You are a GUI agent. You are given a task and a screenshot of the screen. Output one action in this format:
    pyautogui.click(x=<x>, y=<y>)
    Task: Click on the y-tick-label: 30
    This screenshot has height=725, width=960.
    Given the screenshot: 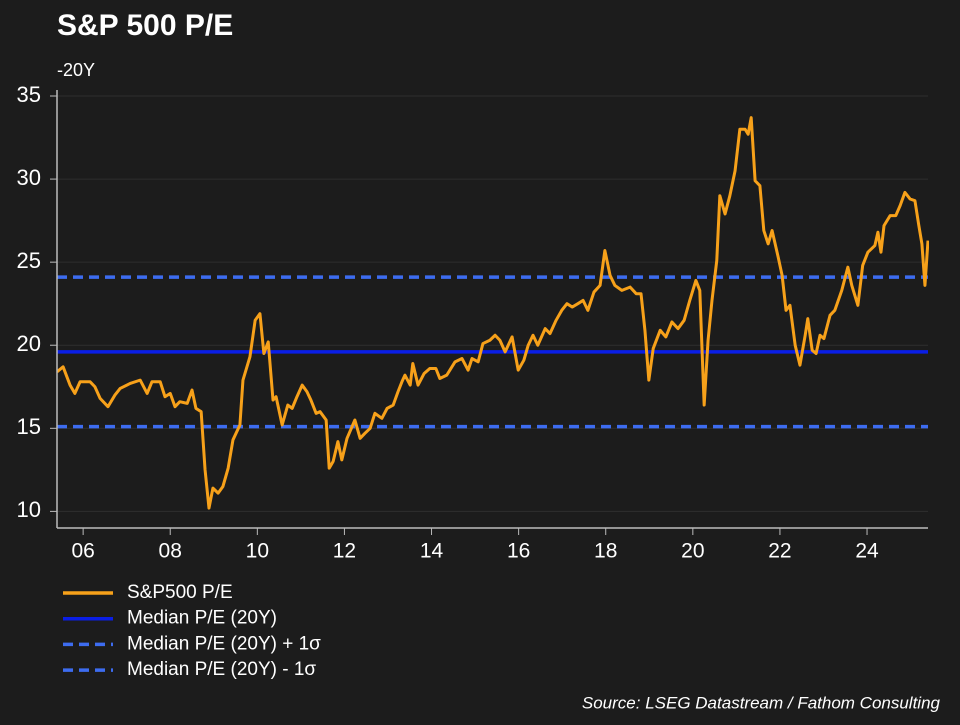 What is the action you would take?
    pyautogui.click(x=29, y=177)
    